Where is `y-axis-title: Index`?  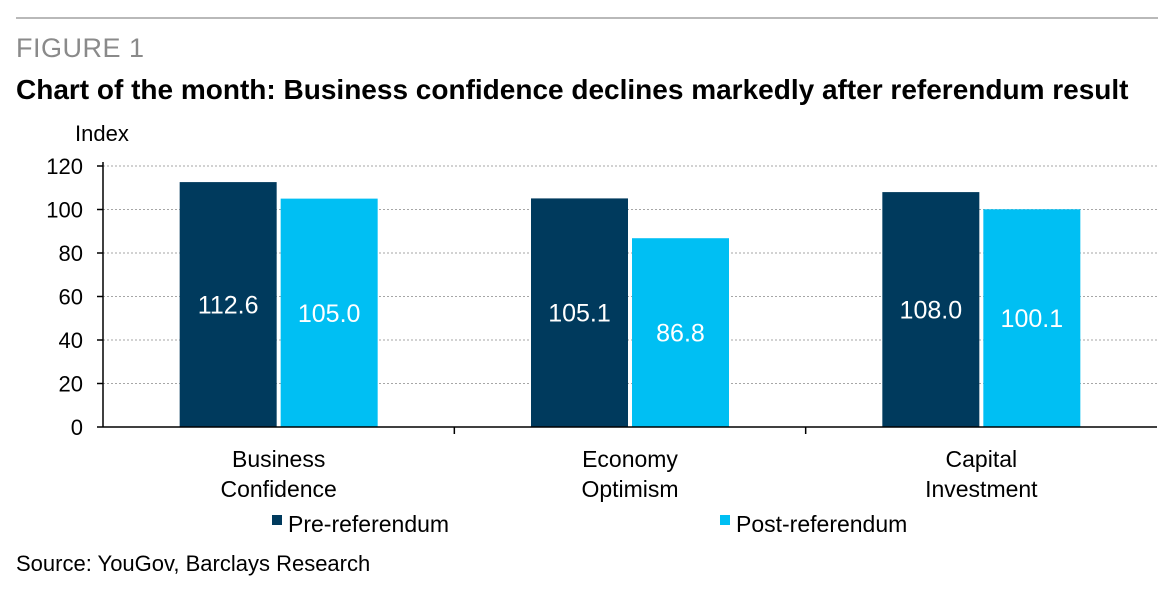
y-axis-title: Index is located at coordinates (102, 133).